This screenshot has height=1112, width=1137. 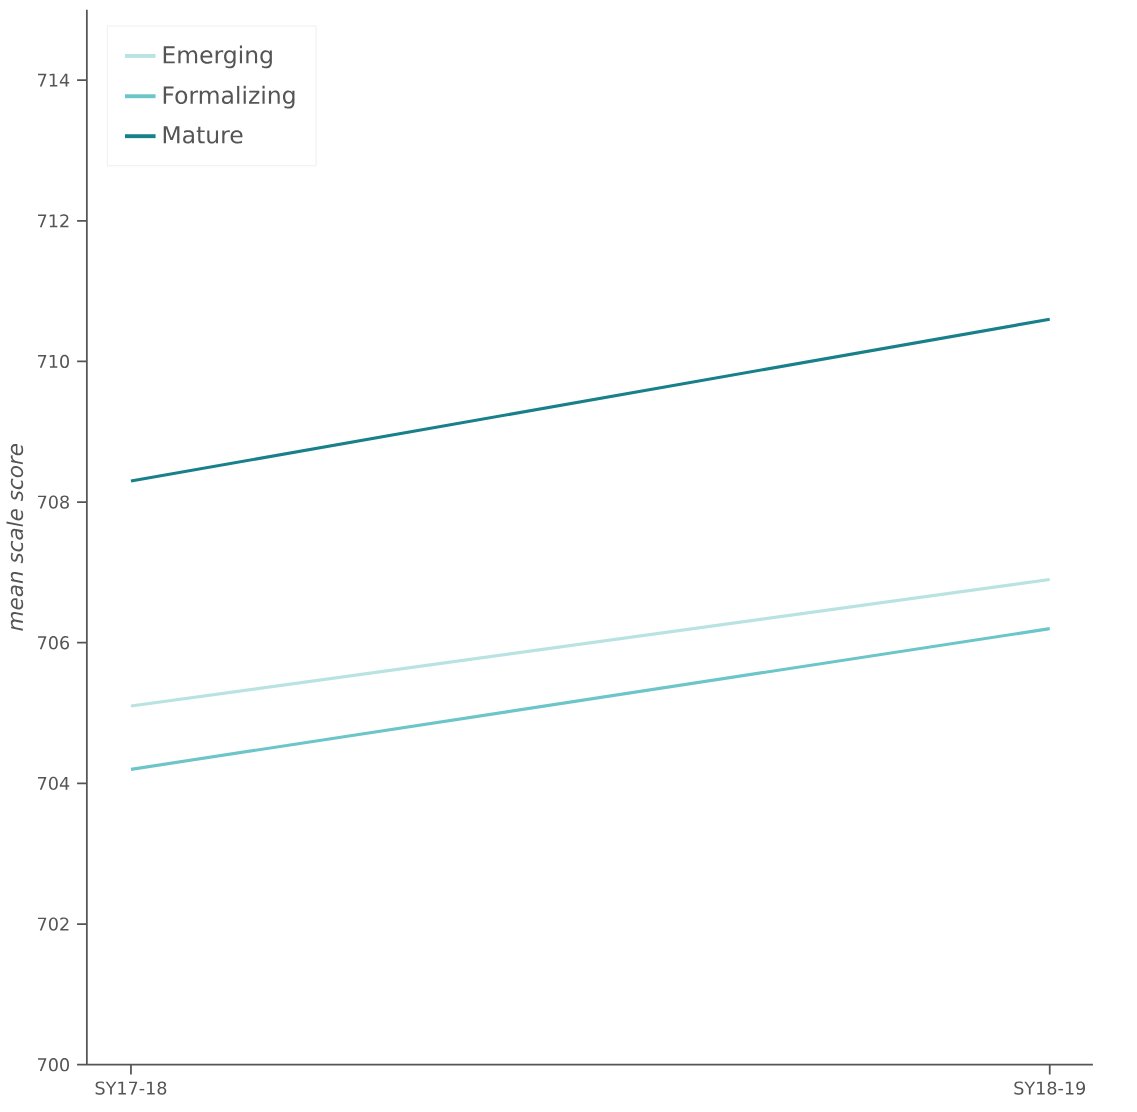 What do you see at coordinates (229, 97) in the screenshot?
I see `legend-label: Formalizing` at bounding box center [229, 97].